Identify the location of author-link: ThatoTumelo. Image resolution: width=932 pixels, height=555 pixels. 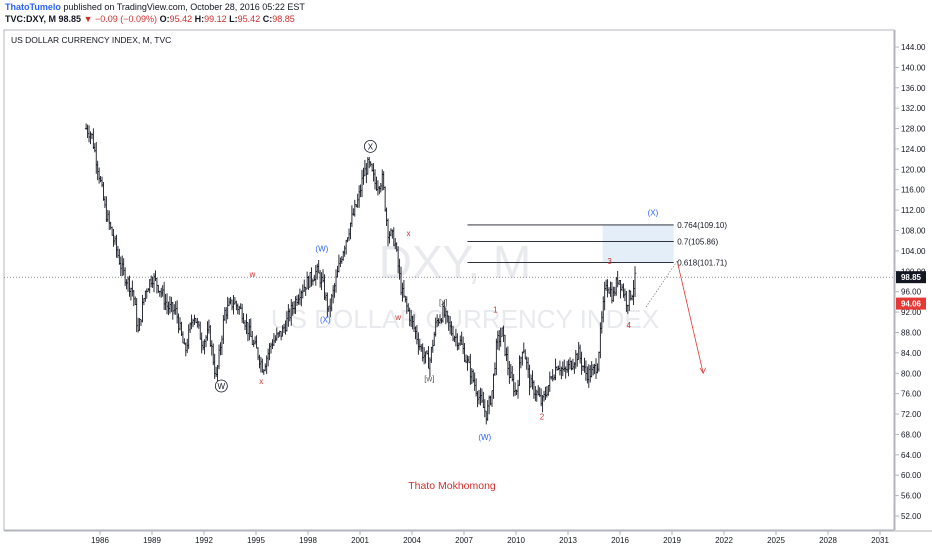
(33, 7).